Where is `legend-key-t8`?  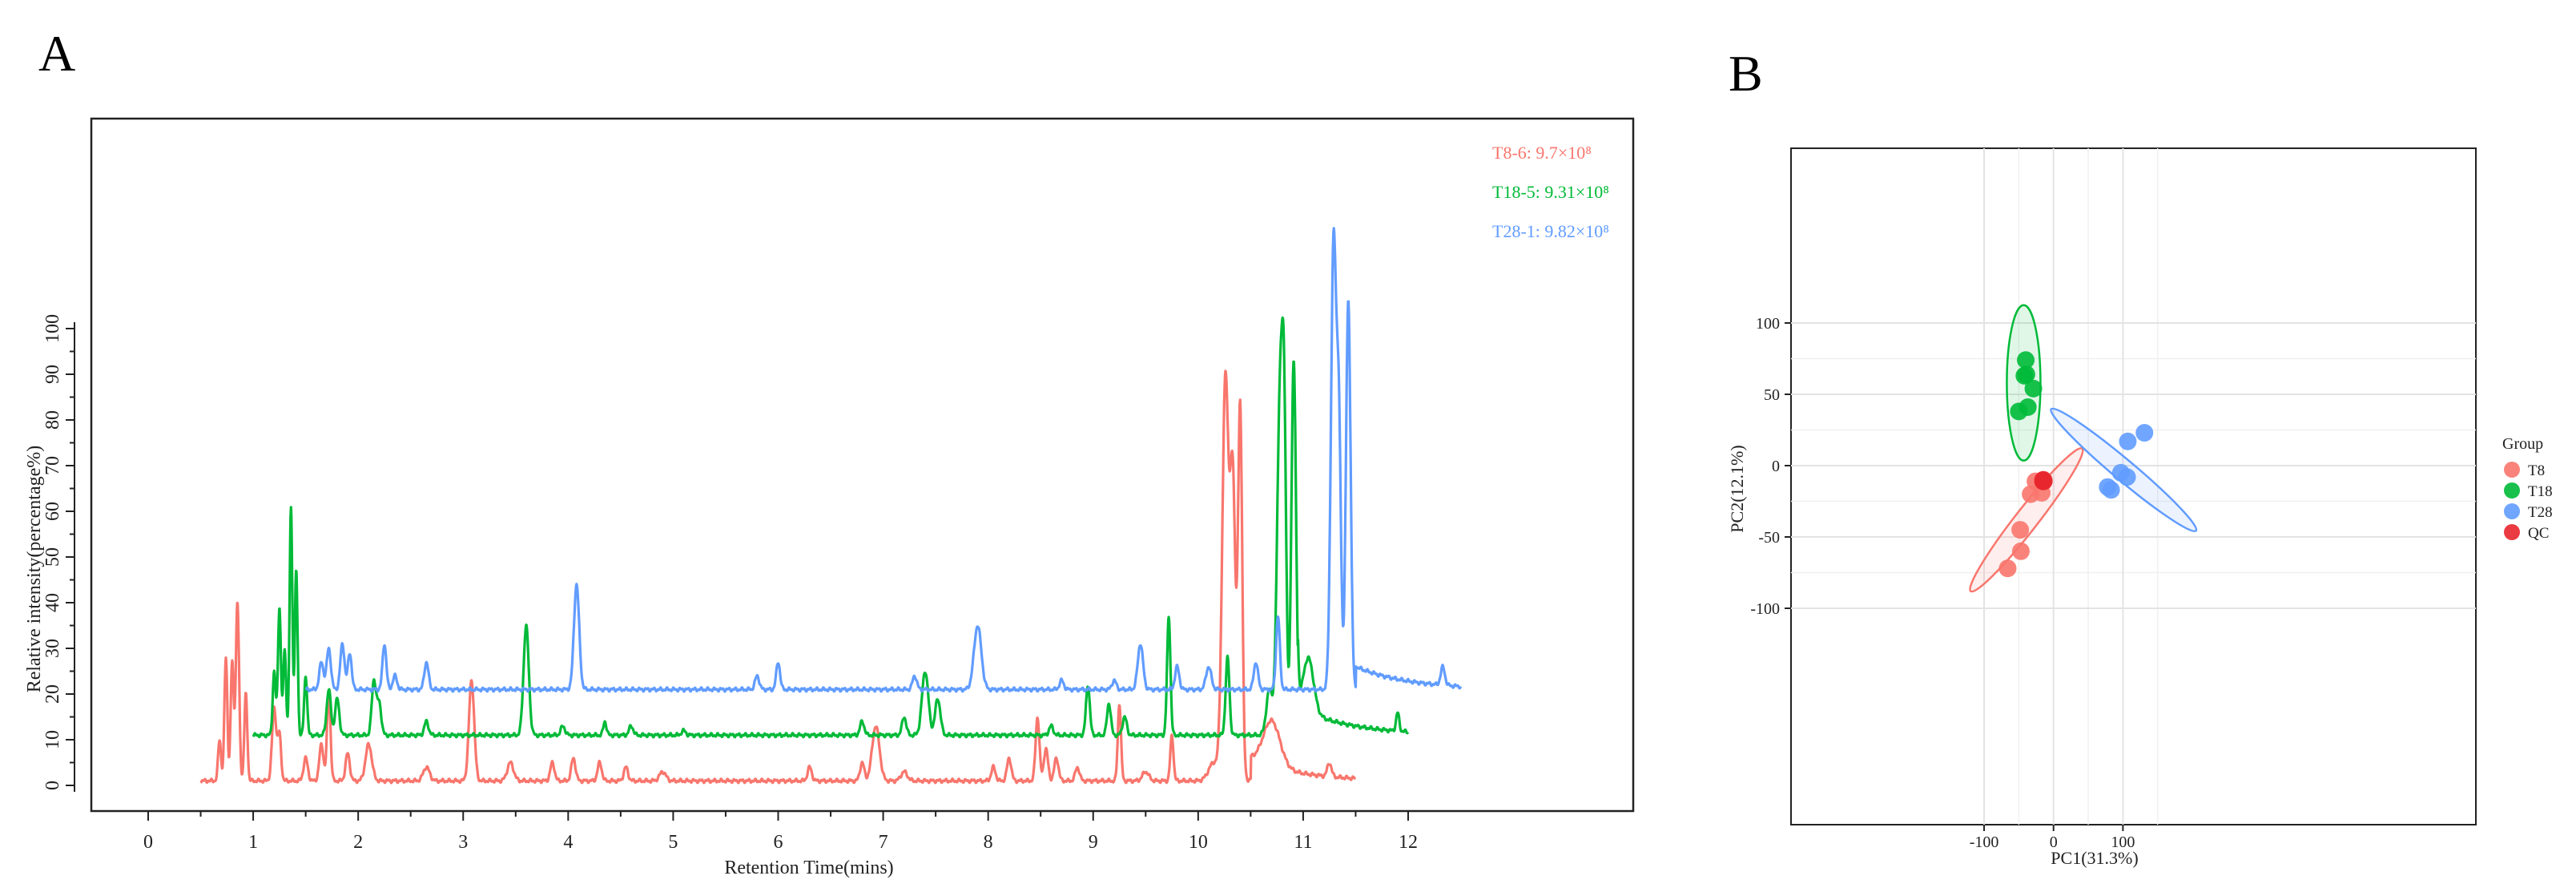 legend-key-t8 is located at coordinates (2512, 470).